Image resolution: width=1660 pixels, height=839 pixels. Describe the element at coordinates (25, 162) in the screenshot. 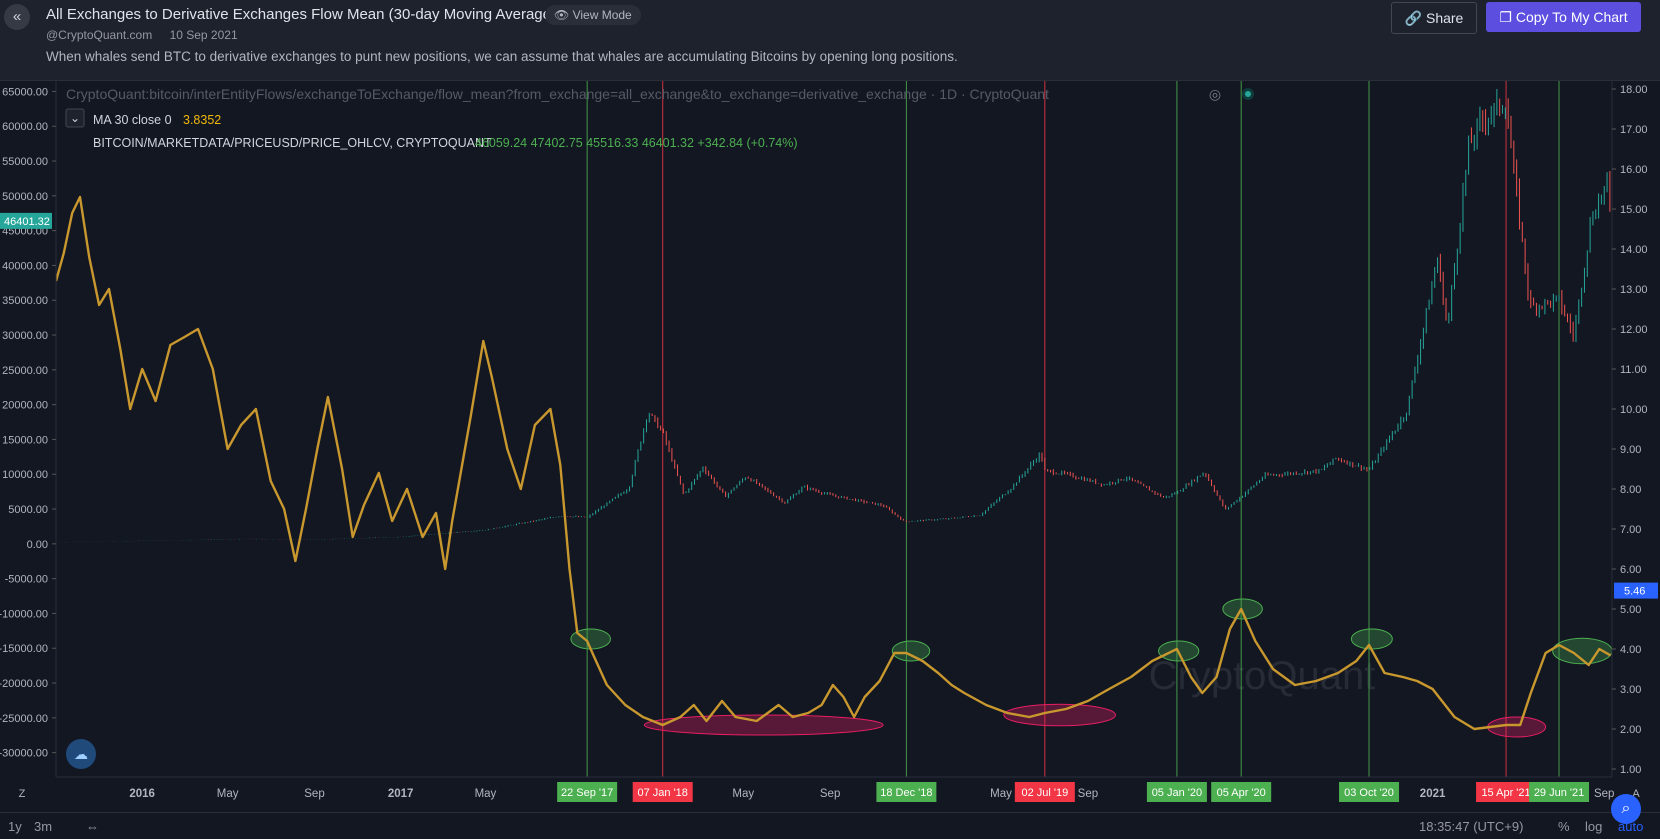

I see `left-tick-label: 55000.00` at that location.